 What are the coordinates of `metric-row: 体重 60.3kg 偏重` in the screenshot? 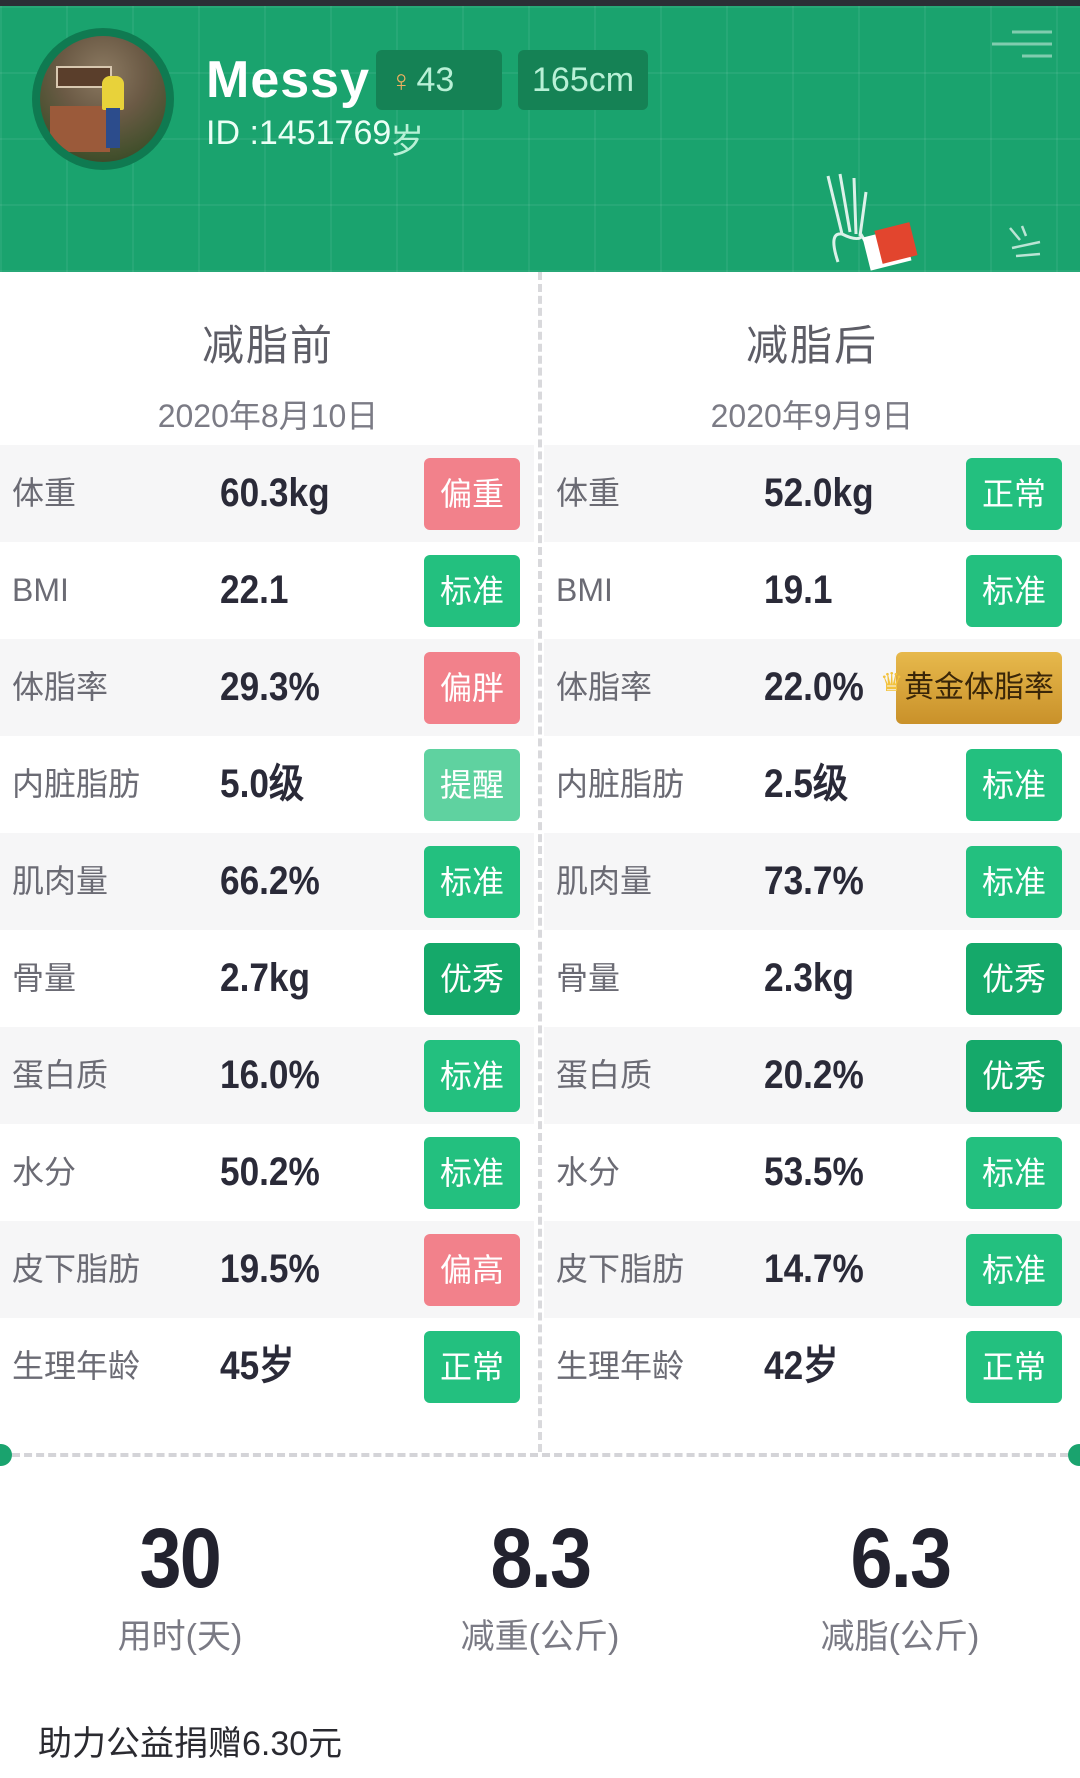 It's located at (267, 493).